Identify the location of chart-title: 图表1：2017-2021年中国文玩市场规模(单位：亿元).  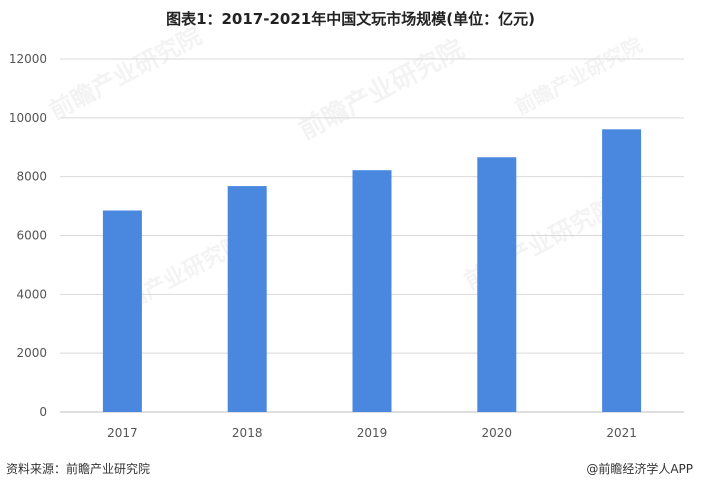
(350, 19).